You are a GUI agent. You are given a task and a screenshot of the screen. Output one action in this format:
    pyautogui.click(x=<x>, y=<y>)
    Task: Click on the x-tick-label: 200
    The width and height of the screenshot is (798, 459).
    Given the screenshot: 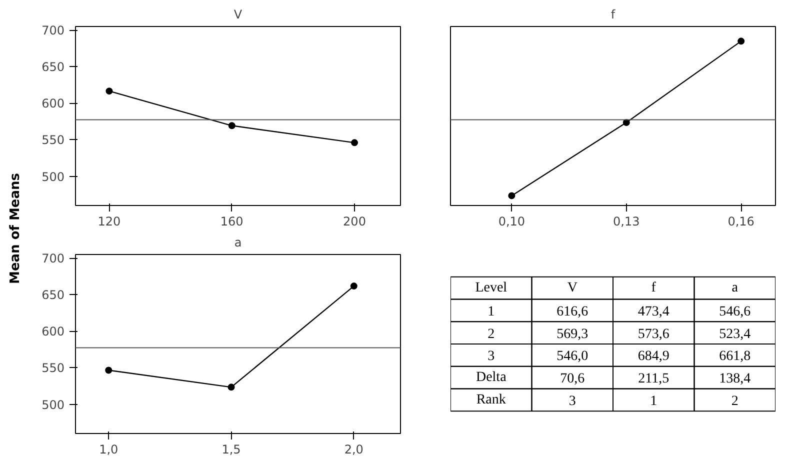 What is the action you would take?
    pyautogui.click(x=354, y=221)
    